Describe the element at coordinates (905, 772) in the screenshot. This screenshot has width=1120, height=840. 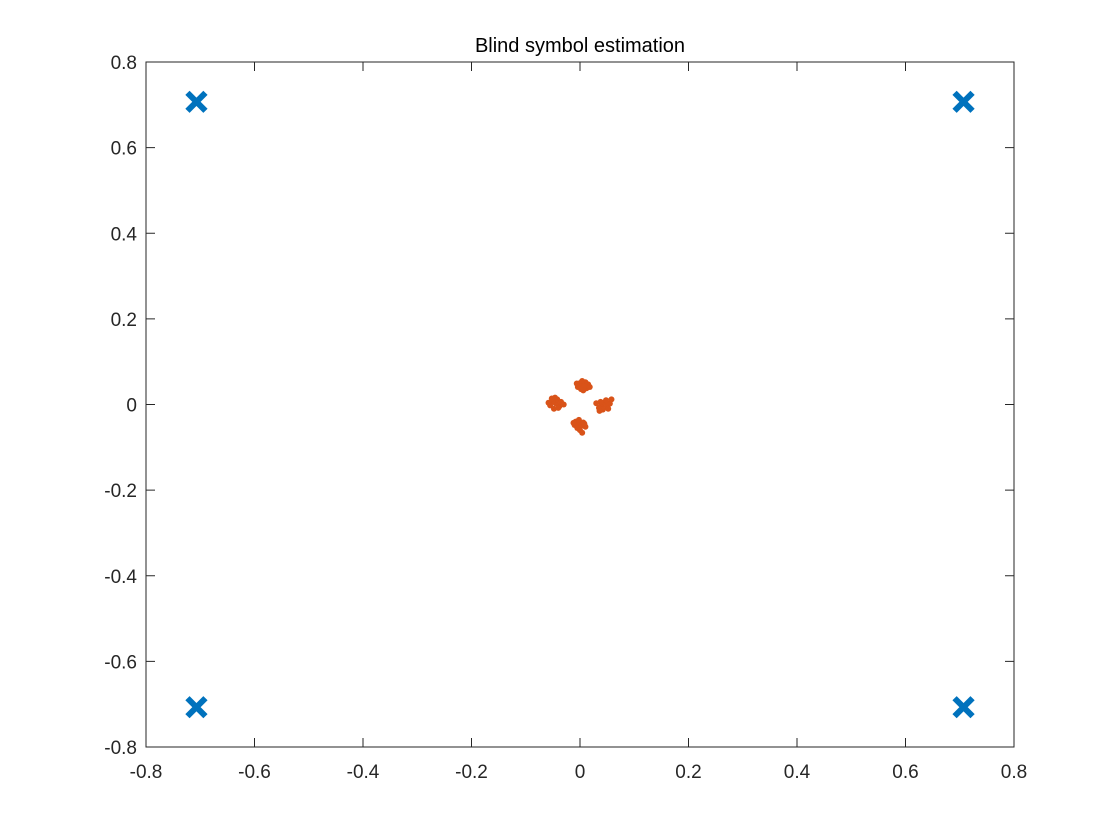
I see `x-tick-label: 0.6` at that location.